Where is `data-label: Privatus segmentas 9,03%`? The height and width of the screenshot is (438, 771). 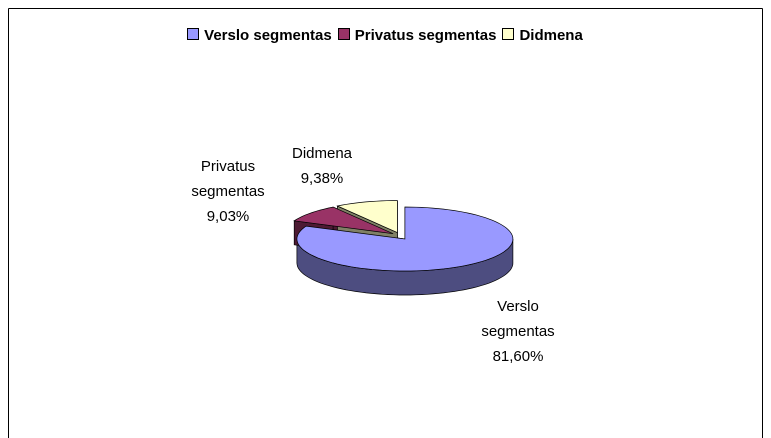
data-label: Privatus segmentas 9,03% is located at coordinates (228, 191).